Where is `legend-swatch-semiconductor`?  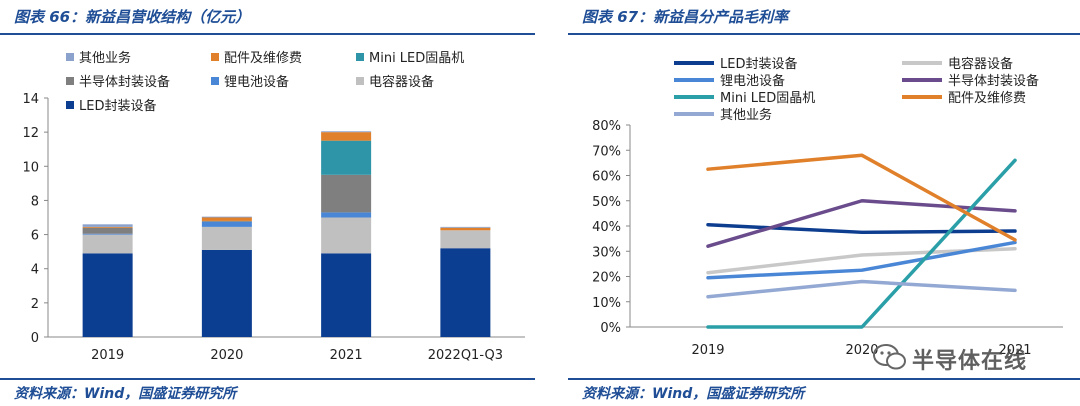 legend-swatch-semiconductor is located at coordinates (70, 81).